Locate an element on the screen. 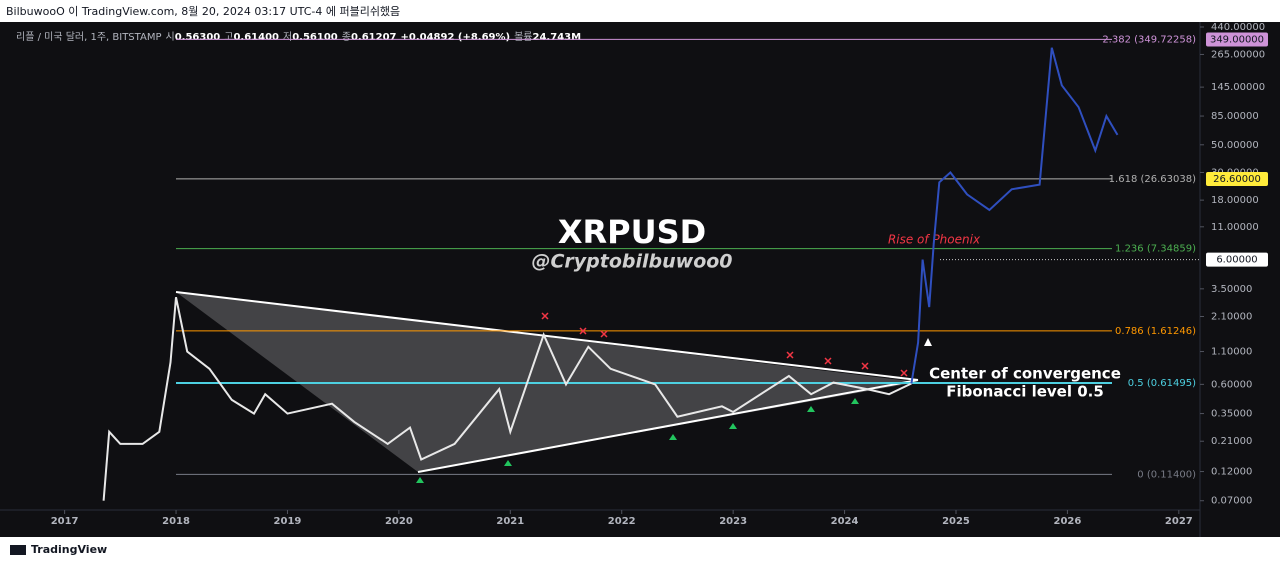 The height and width of the screenshot is (569, 1280). ohlc-label: 저 is located at coordinates (287, 37).